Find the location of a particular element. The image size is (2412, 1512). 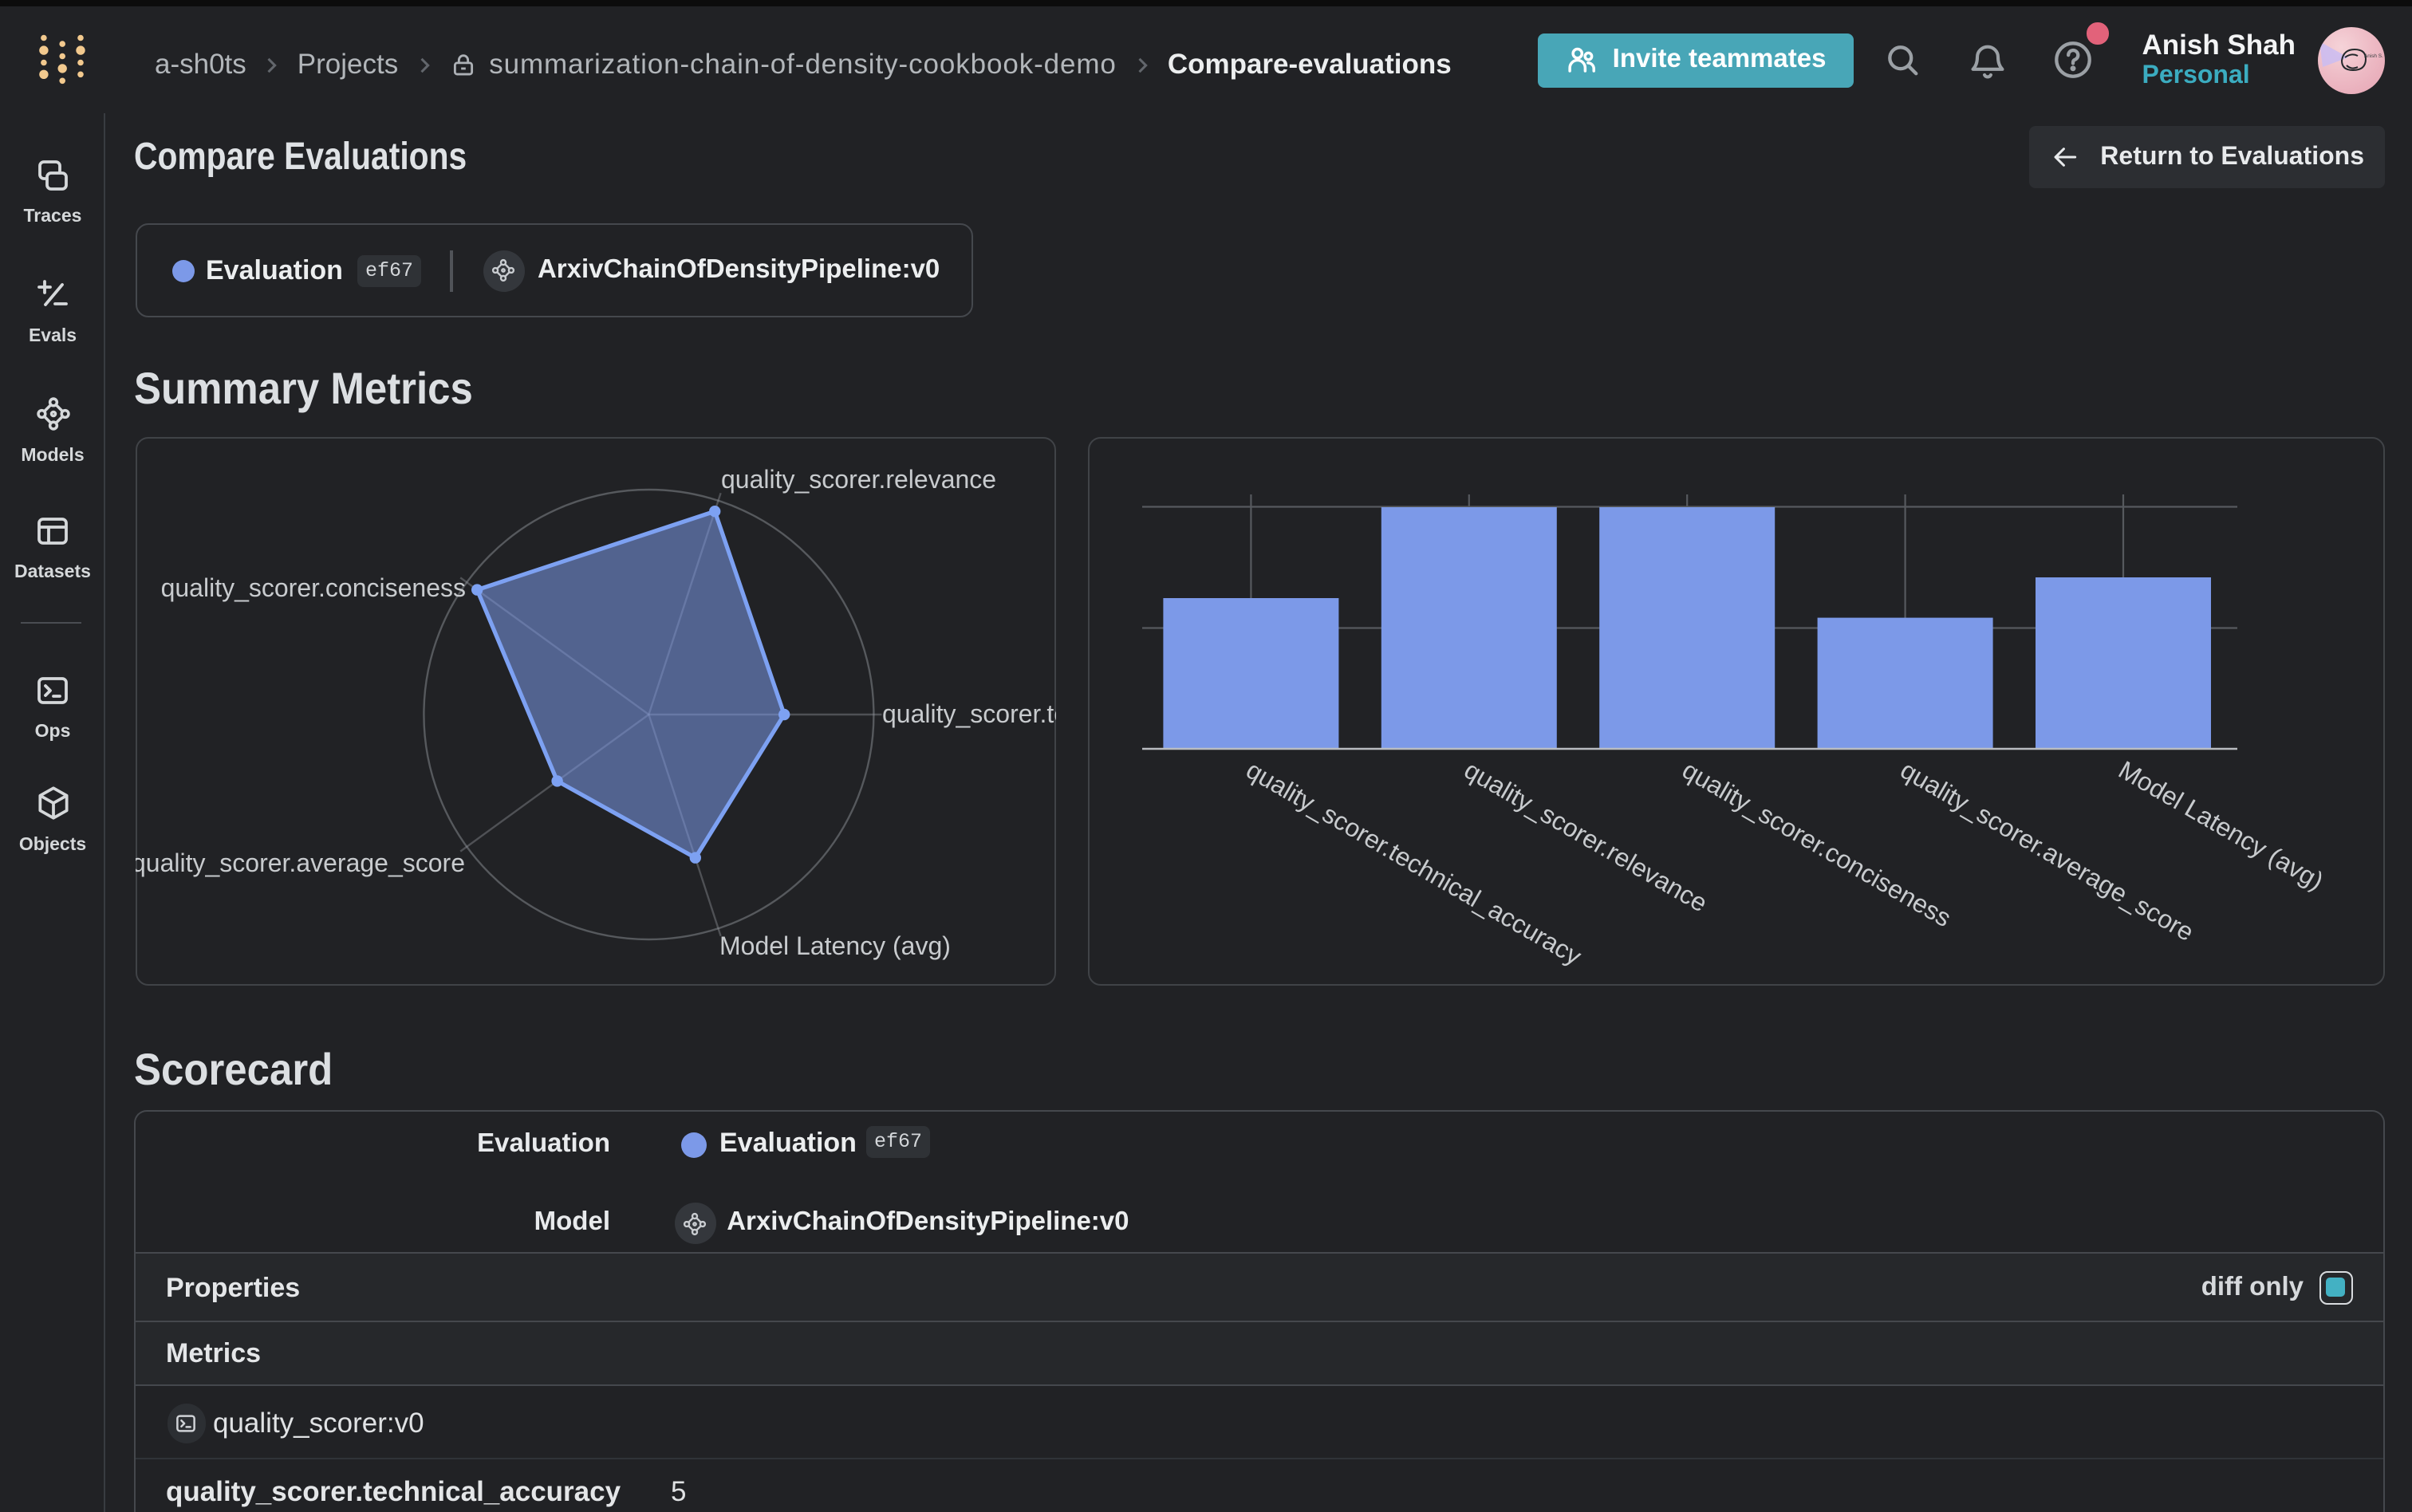

svg-text: quality_scorer.conciseness is located at coordinates (314, 587).